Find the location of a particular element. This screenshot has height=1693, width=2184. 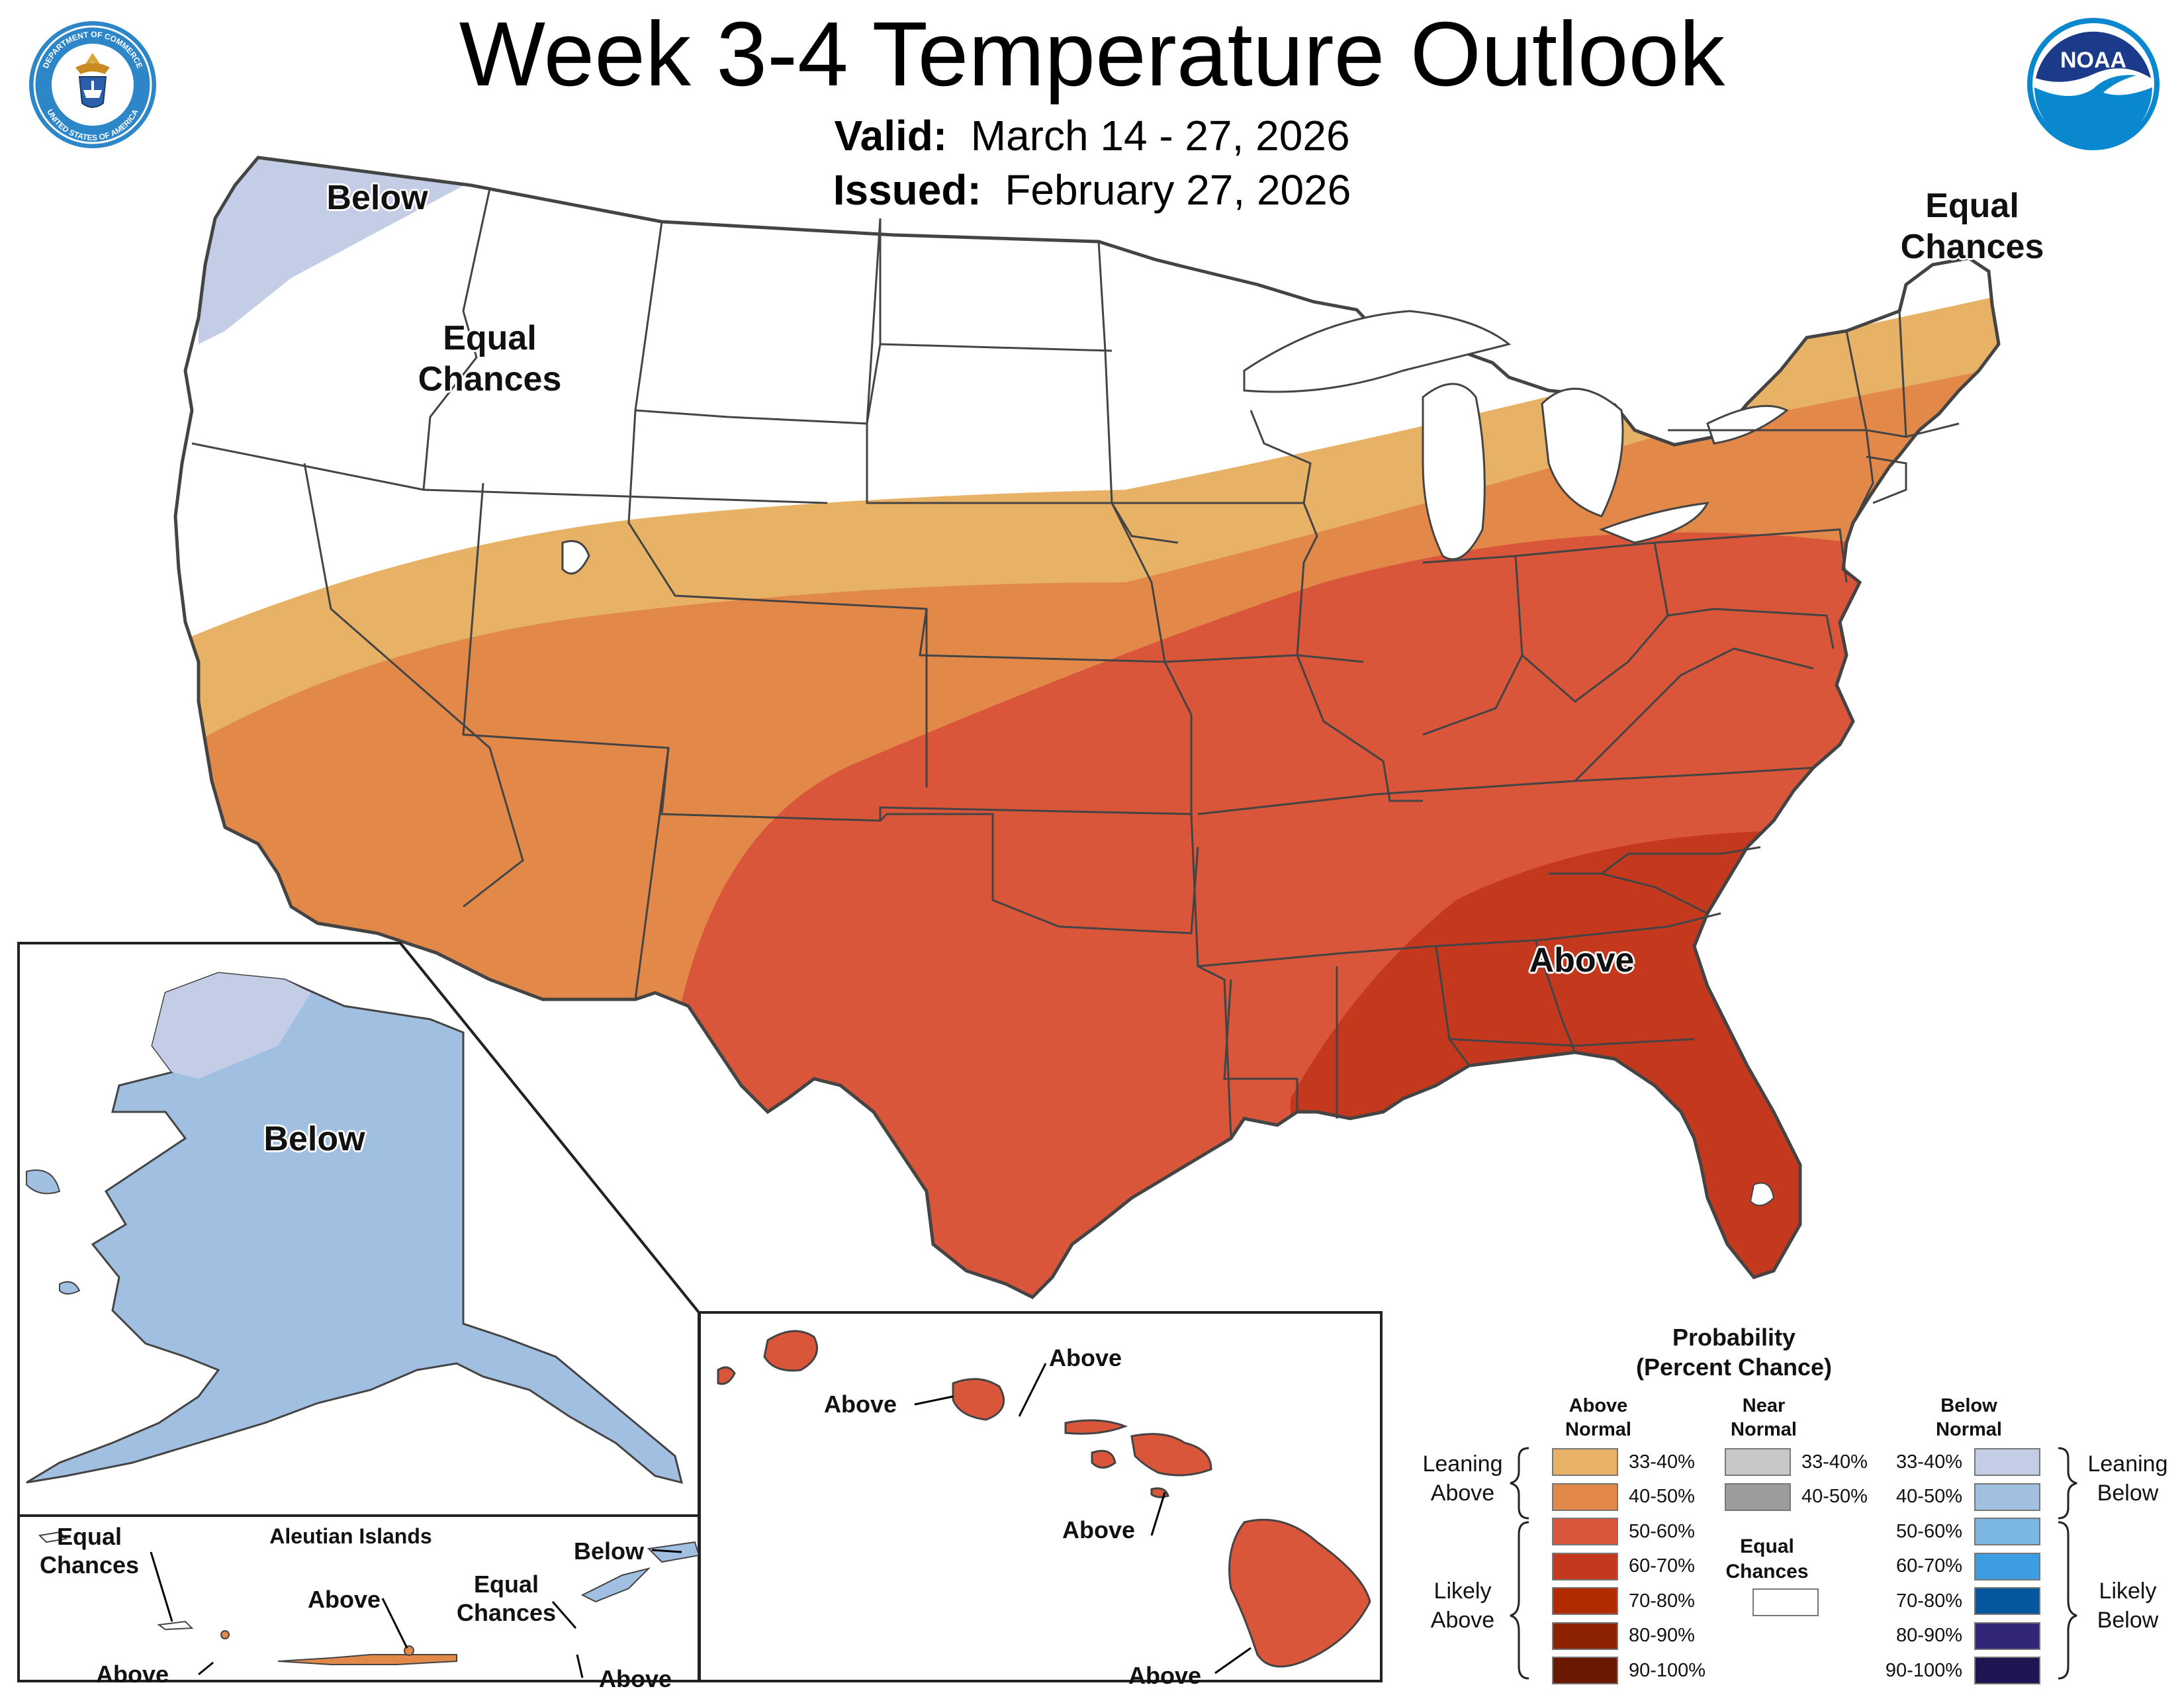

label-aleutian-equal-chances-mid: Equal Chances is located at coordinates (506, 1599).